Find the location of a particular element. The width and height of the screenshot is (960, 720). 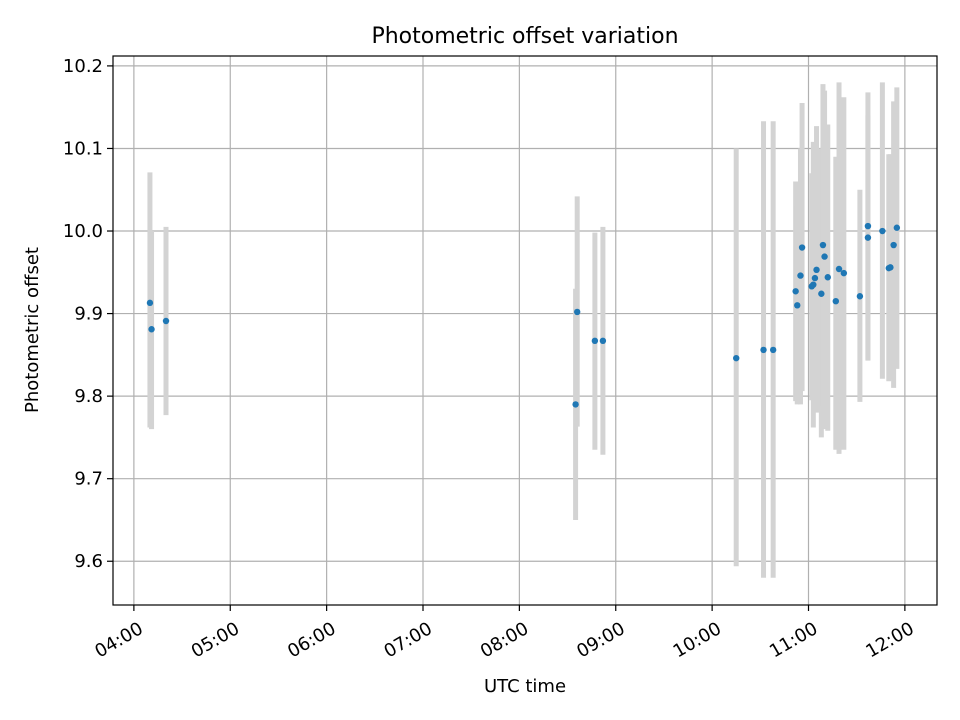

x-axis-label: UTC time is located at coordinates (525, 686).